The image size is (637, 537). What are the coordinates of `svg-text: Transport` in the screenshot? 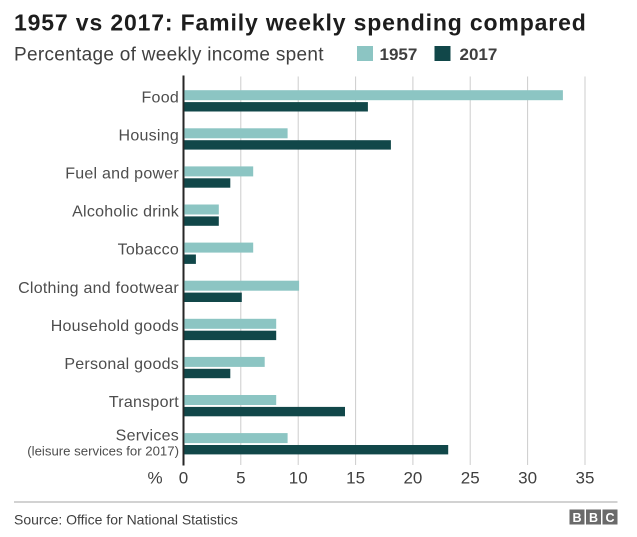 It's located at (144, 402).